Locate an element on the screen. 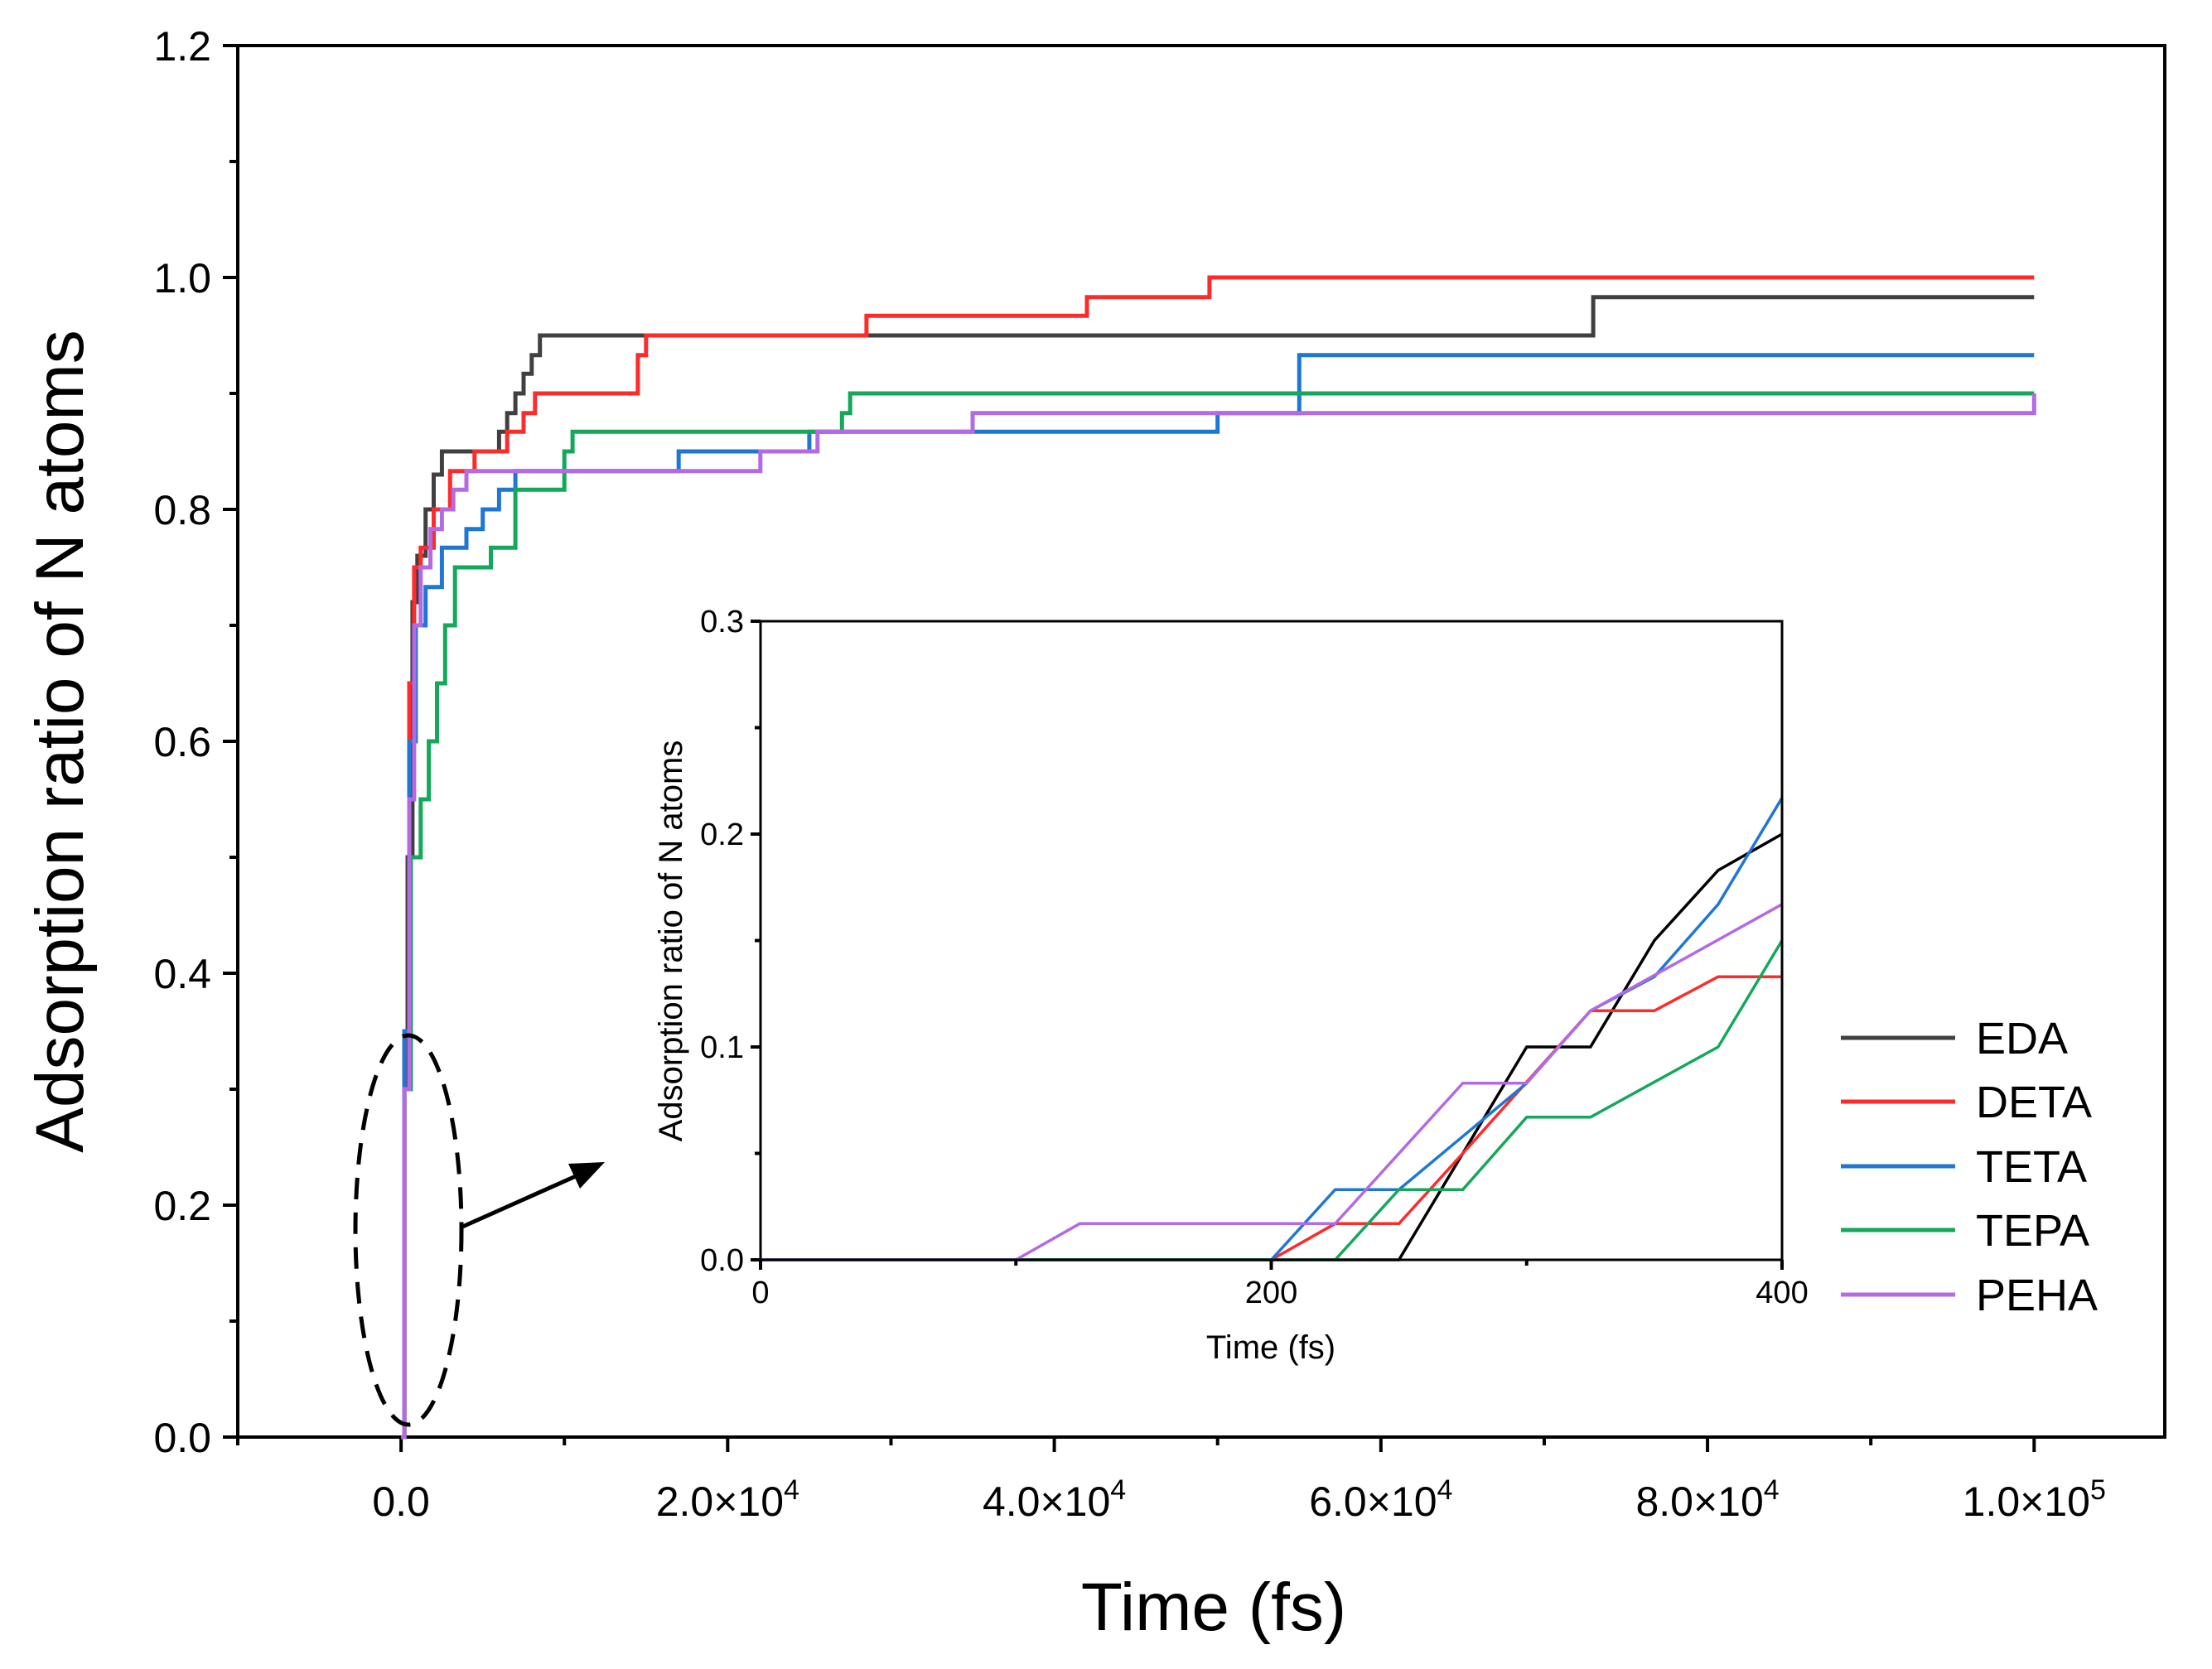 The width and height of the screenshot is (2212, 1669). main-x-tick-label: 8.0×10⁴ is located at coordinates (1707, 1499).